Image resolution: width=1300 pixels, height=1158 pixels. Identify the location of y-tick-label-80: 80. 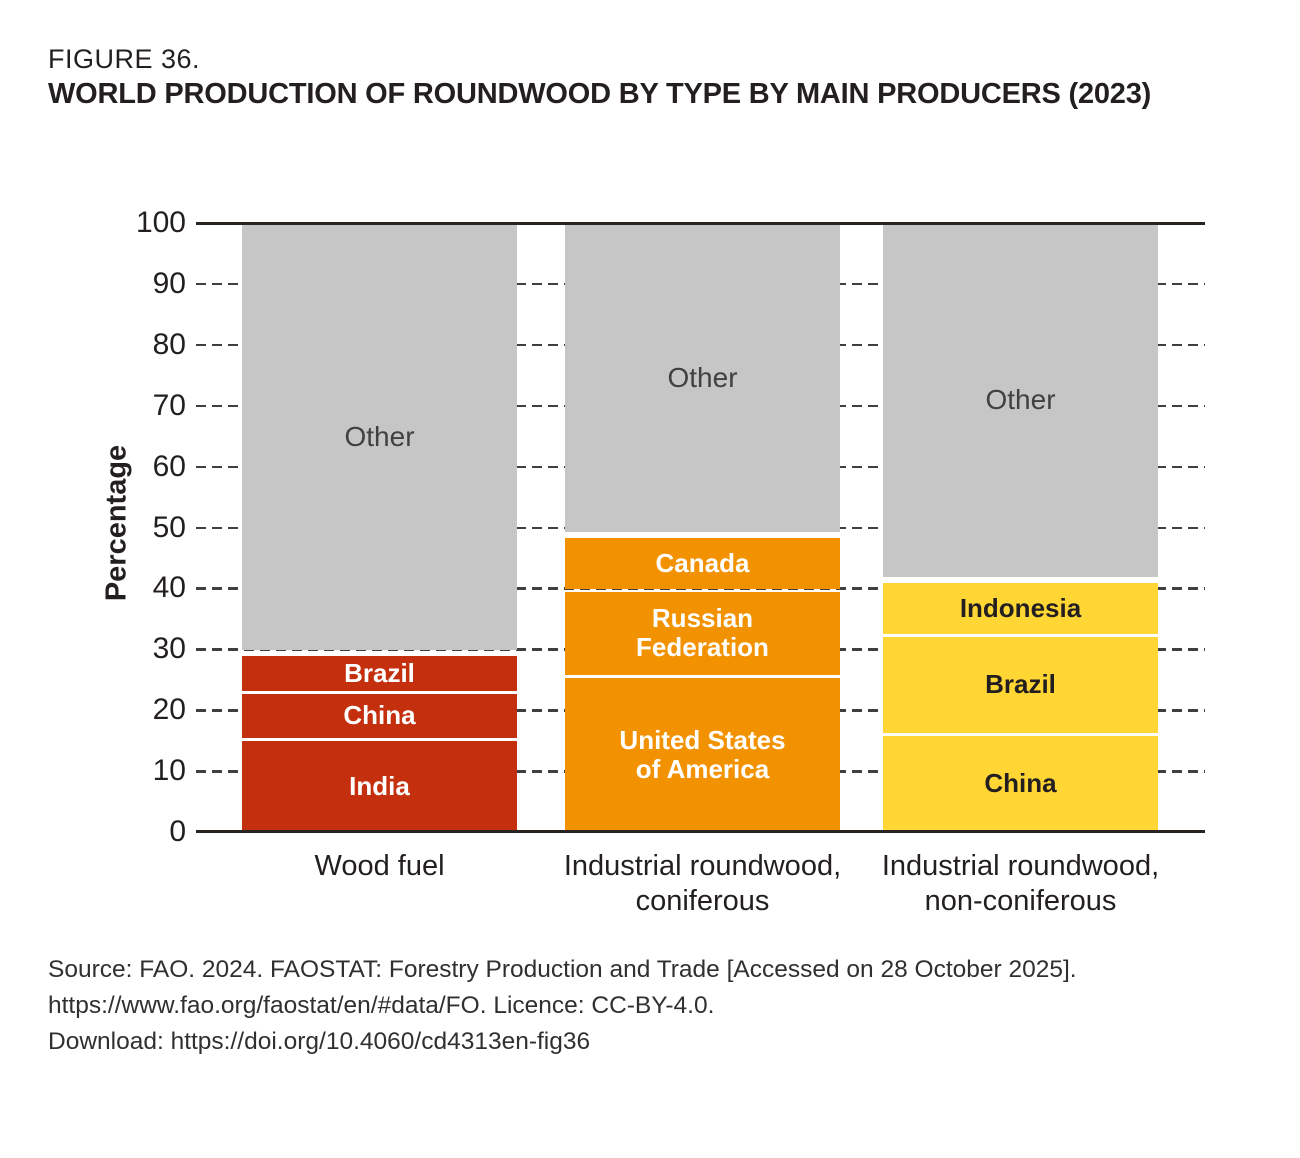
(169, 344).